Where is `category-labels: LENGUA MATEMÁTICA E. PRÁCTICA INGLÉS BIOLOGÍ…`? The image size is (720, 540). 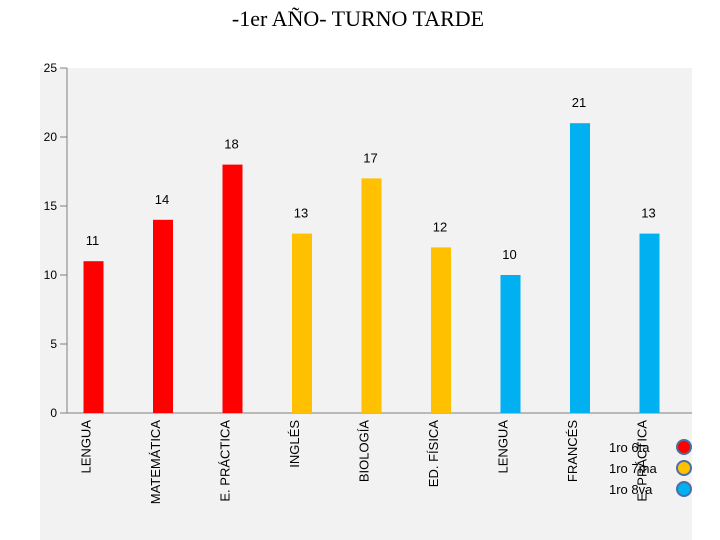
category-labels: LENGUA MATEMÁTICA E. PRÁCTICA INGLÉS BIOLOGÍ… is located at coordinates (364, 462).